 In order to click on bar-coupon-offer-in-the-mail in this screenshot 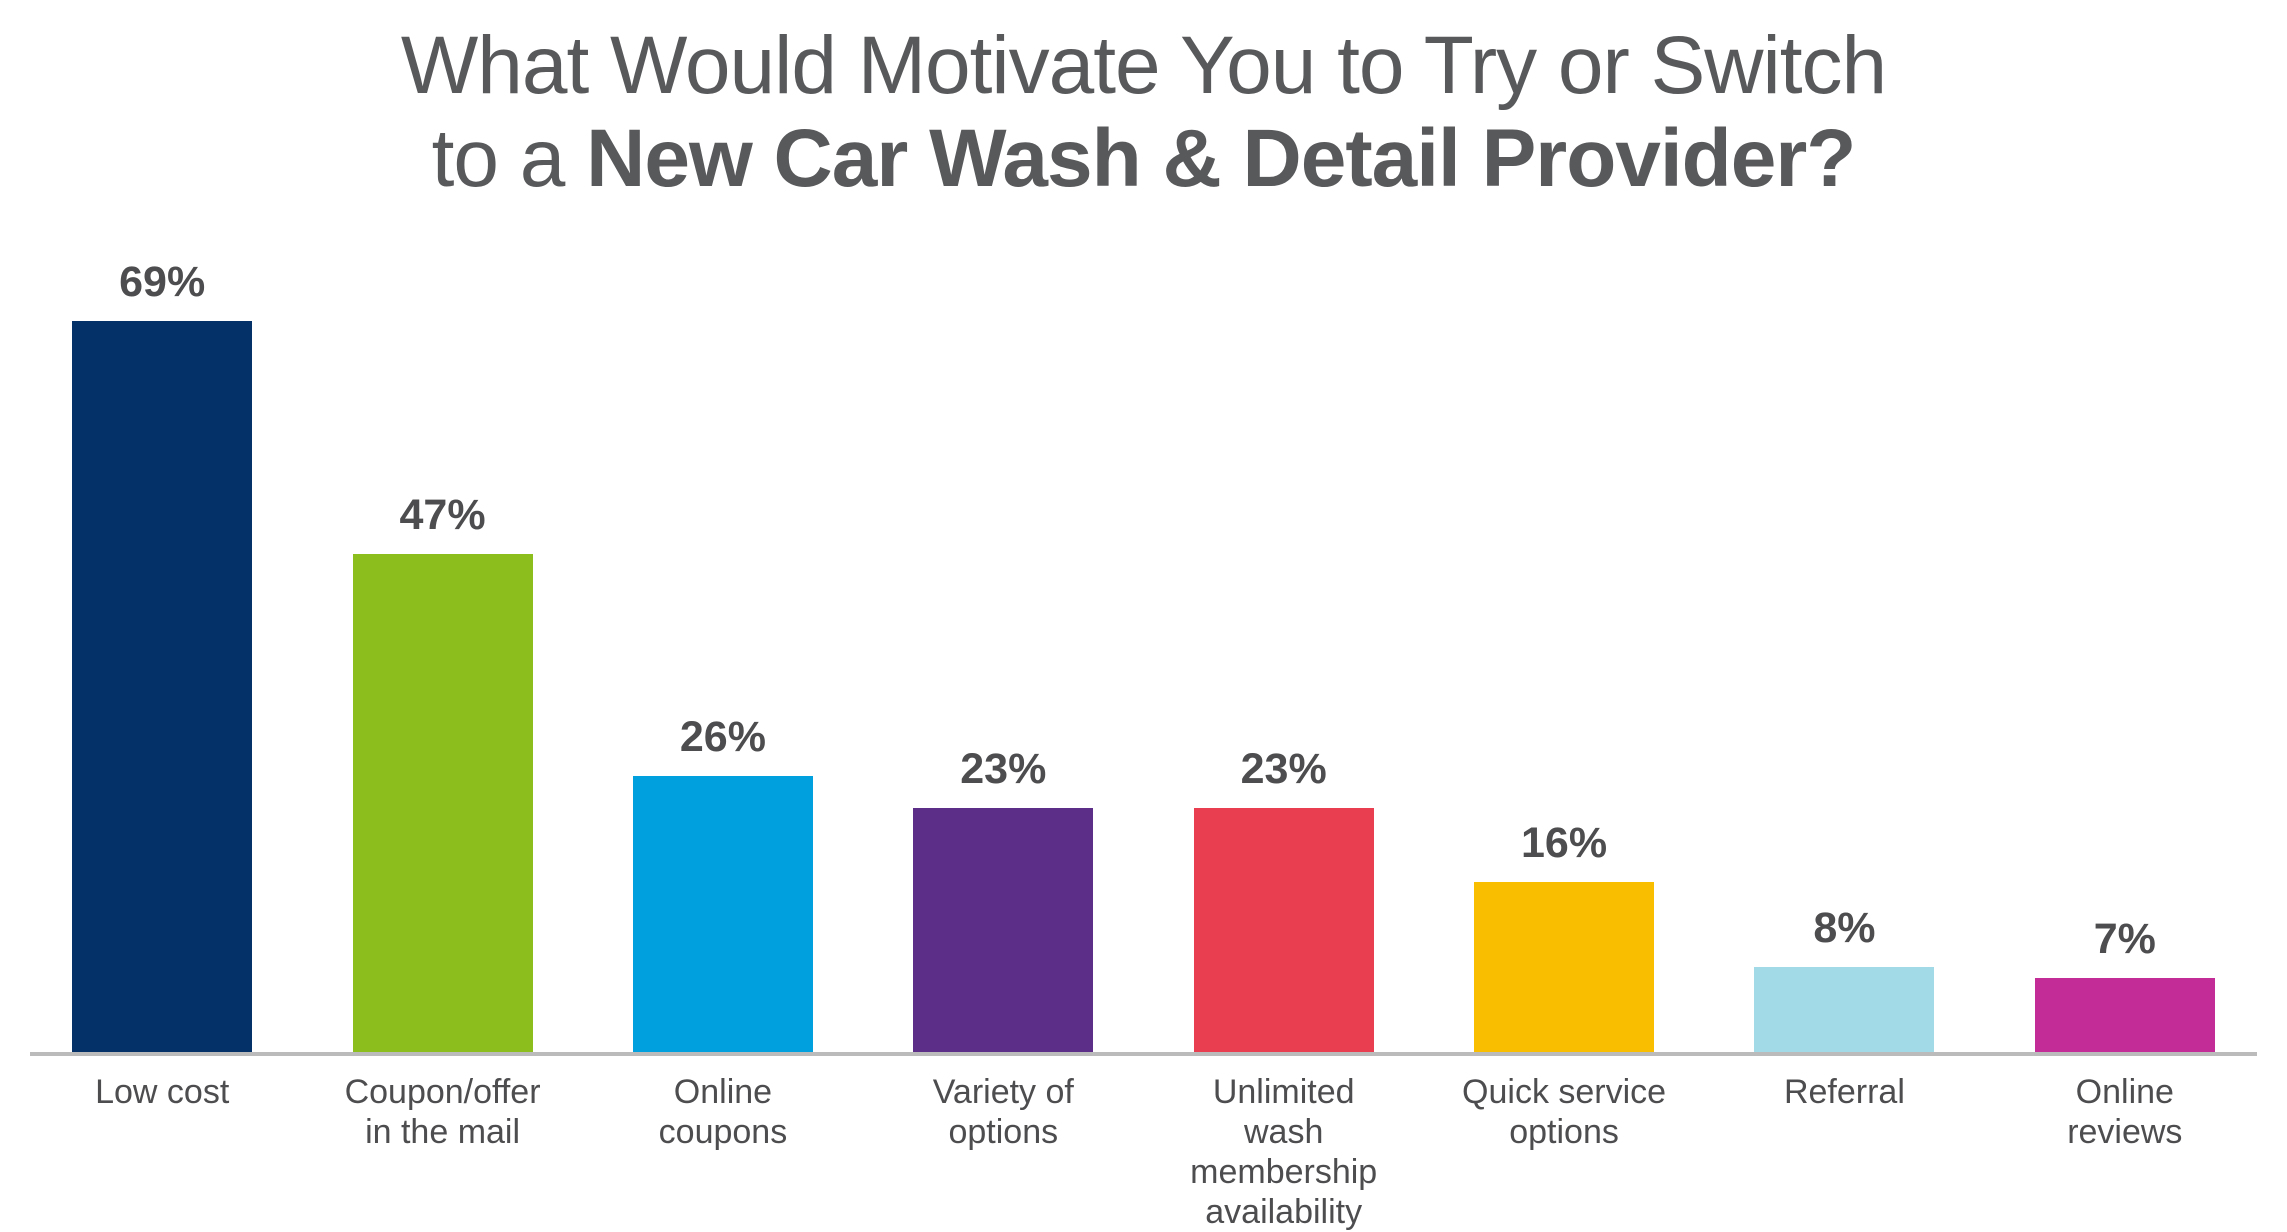, I will do `click(442, 803)`.